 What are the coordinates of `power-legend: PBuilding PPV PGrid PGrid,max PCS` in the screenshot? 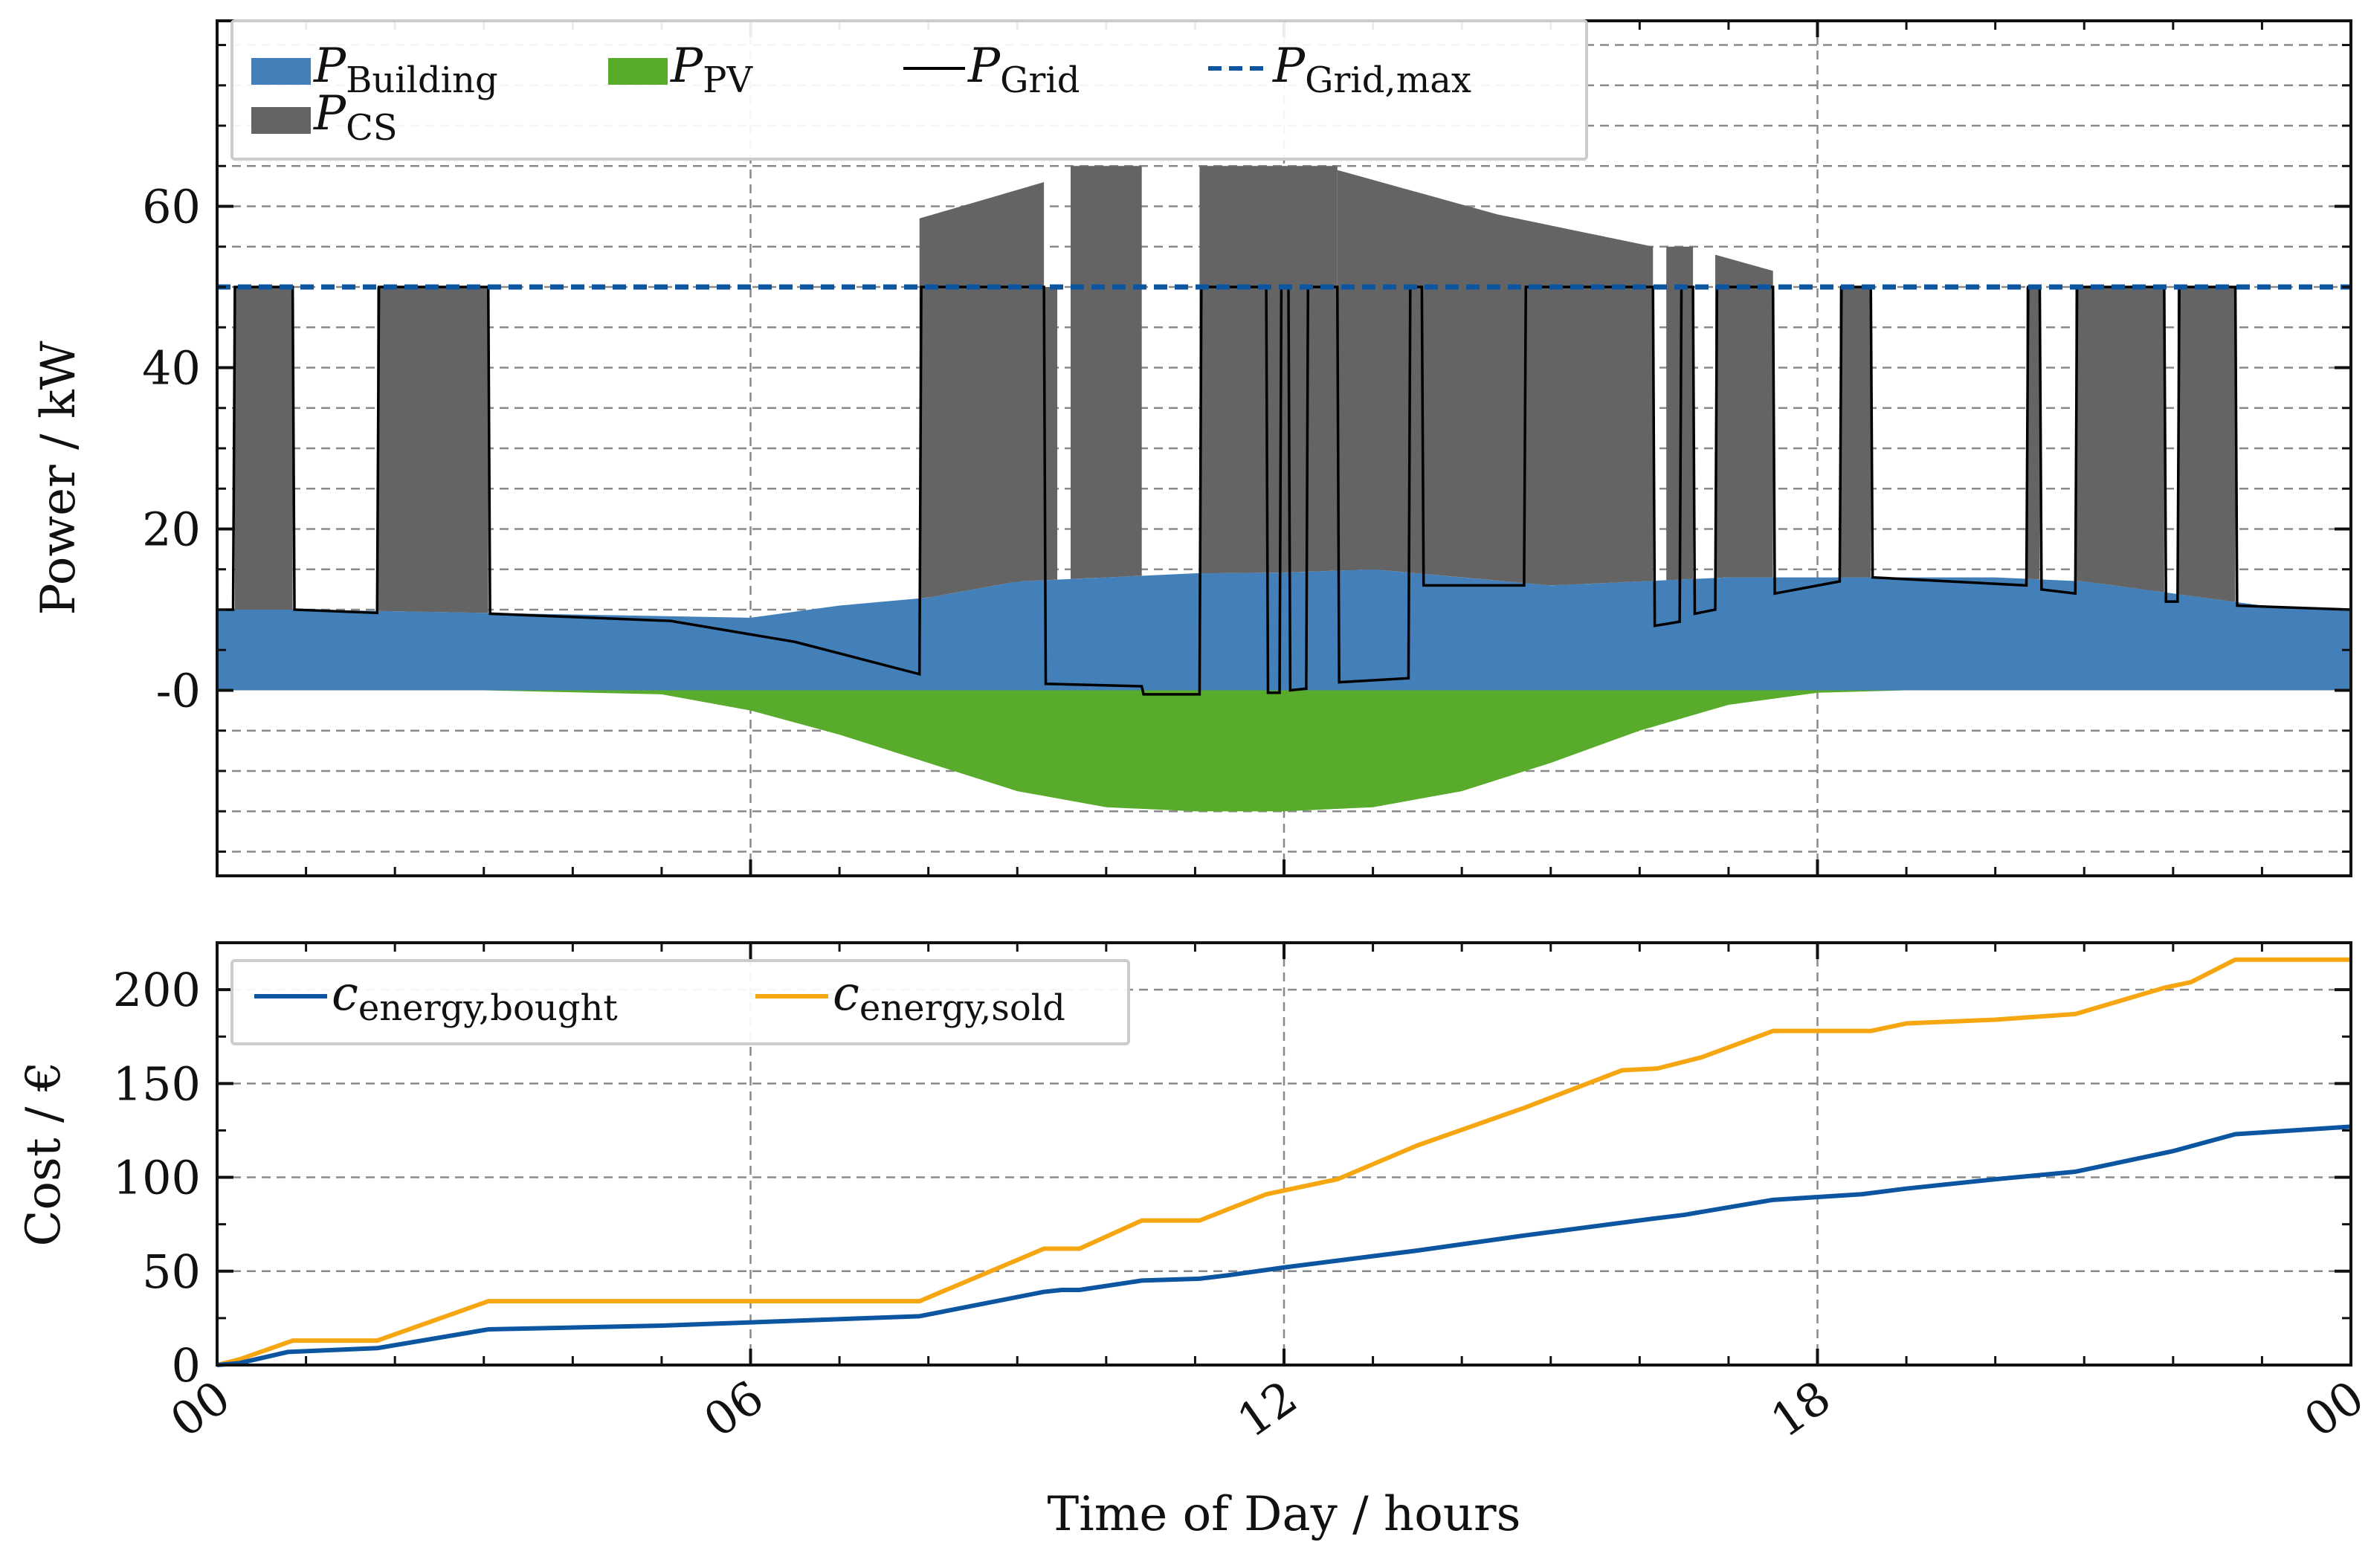 It's located at (909, 90).